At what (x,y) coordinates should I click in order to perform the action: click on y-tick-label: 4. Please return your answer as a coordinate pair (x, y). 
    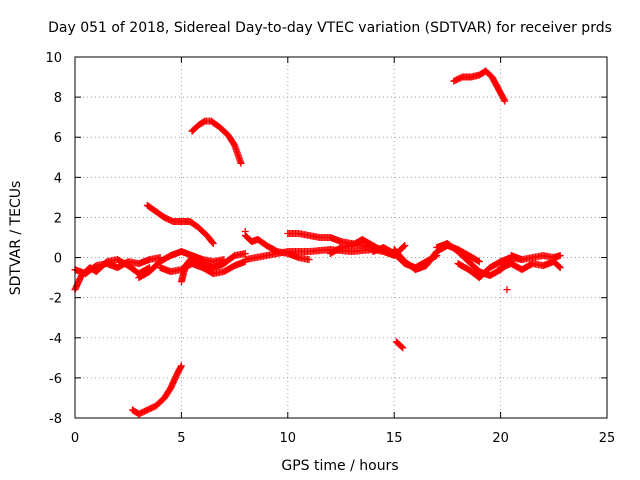
    Looking at the image, I should click on (58, 178).